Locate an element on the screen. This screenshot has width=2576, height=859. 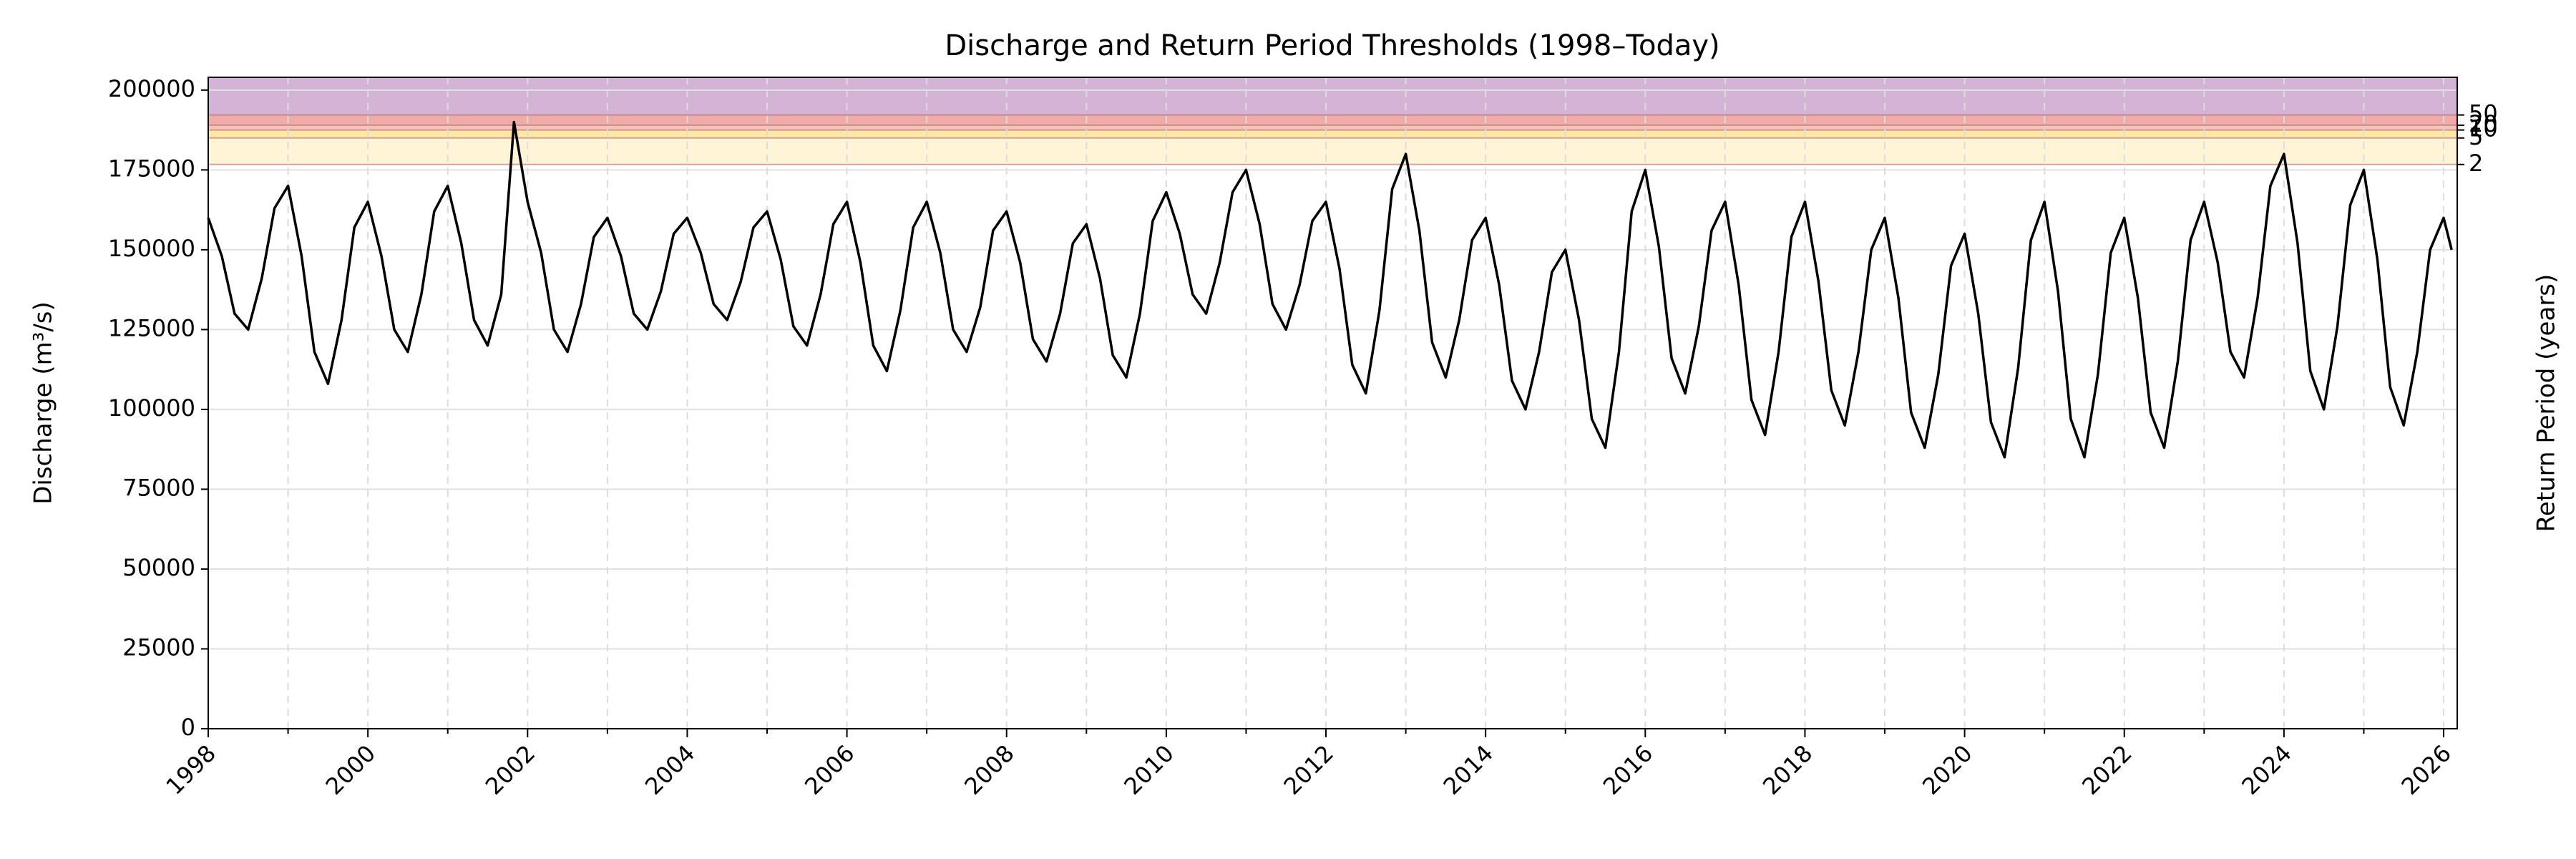
y2-tick-label: 5 is located at coordinates (2476, 136).